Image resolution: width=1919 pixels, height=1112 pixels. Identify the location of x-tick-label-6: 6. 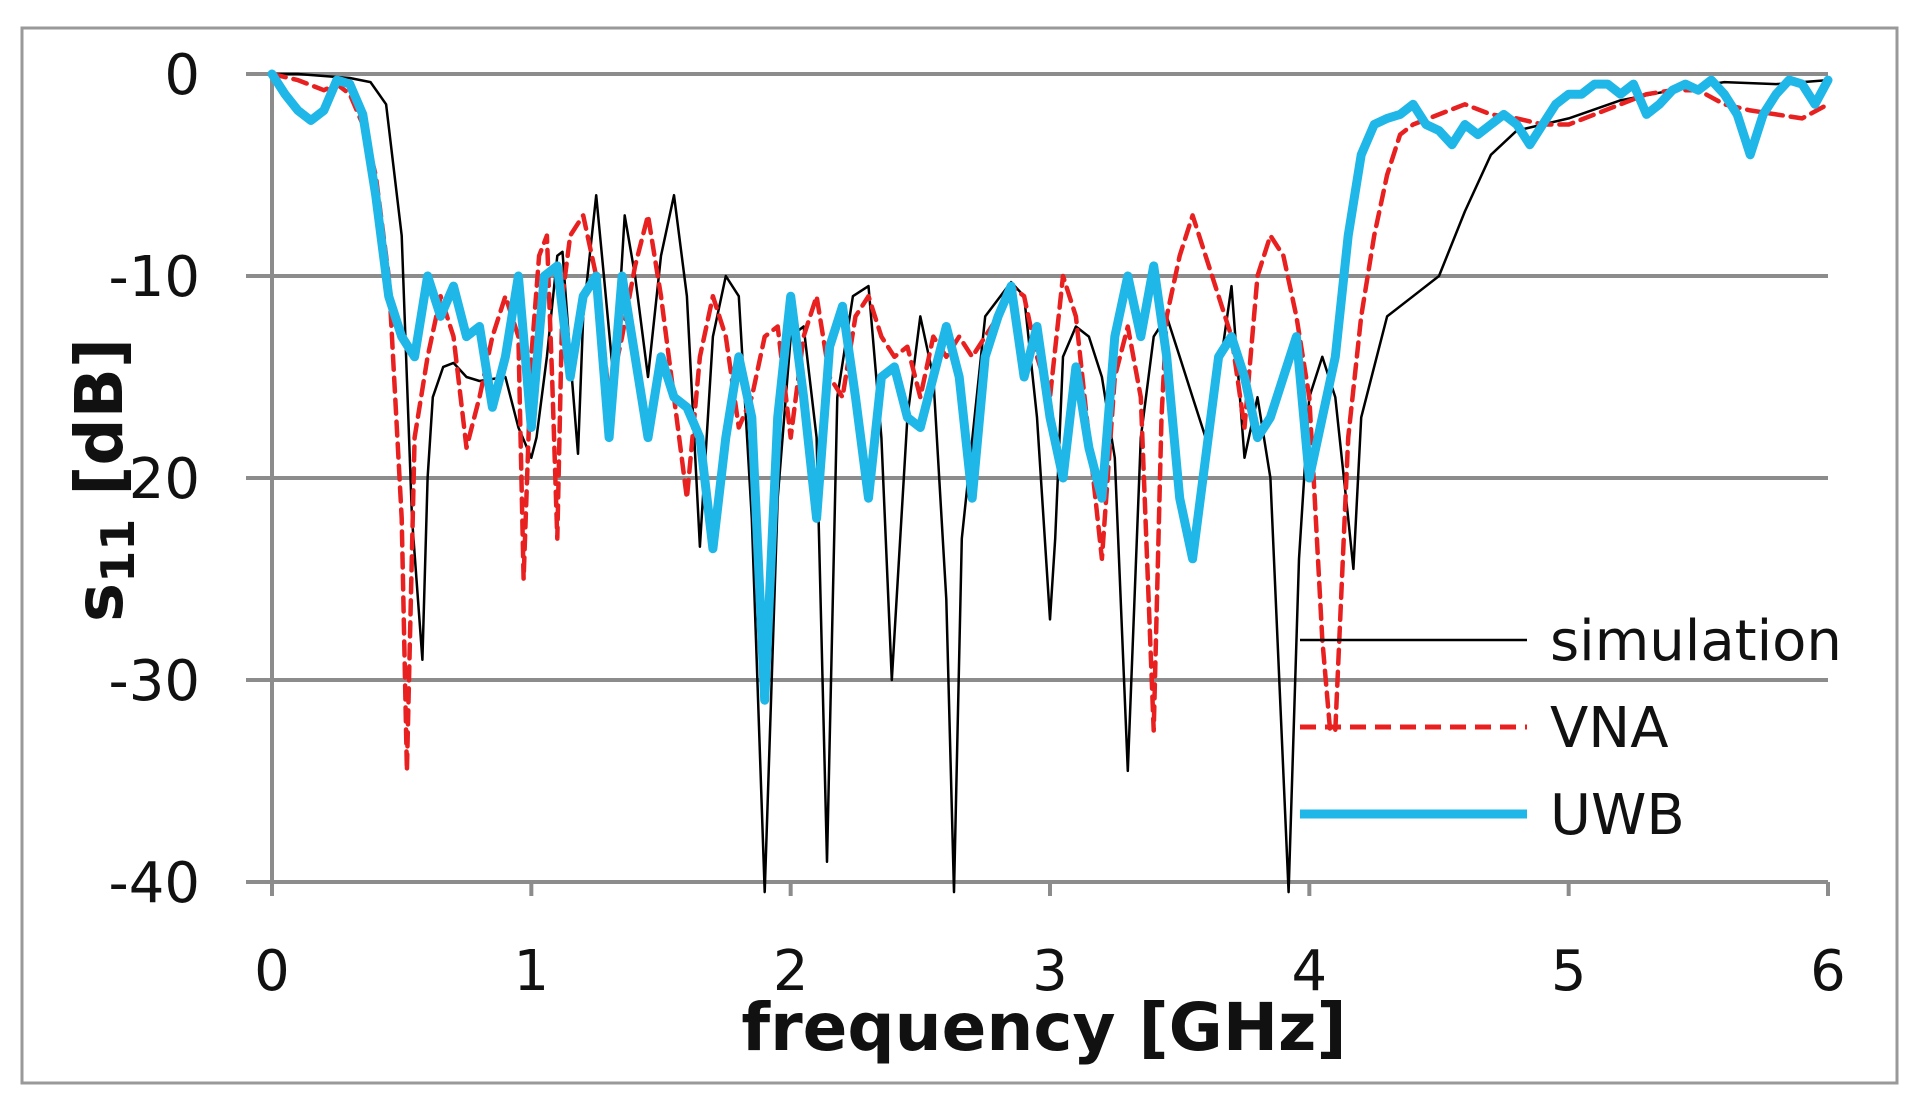
(1828, 971).